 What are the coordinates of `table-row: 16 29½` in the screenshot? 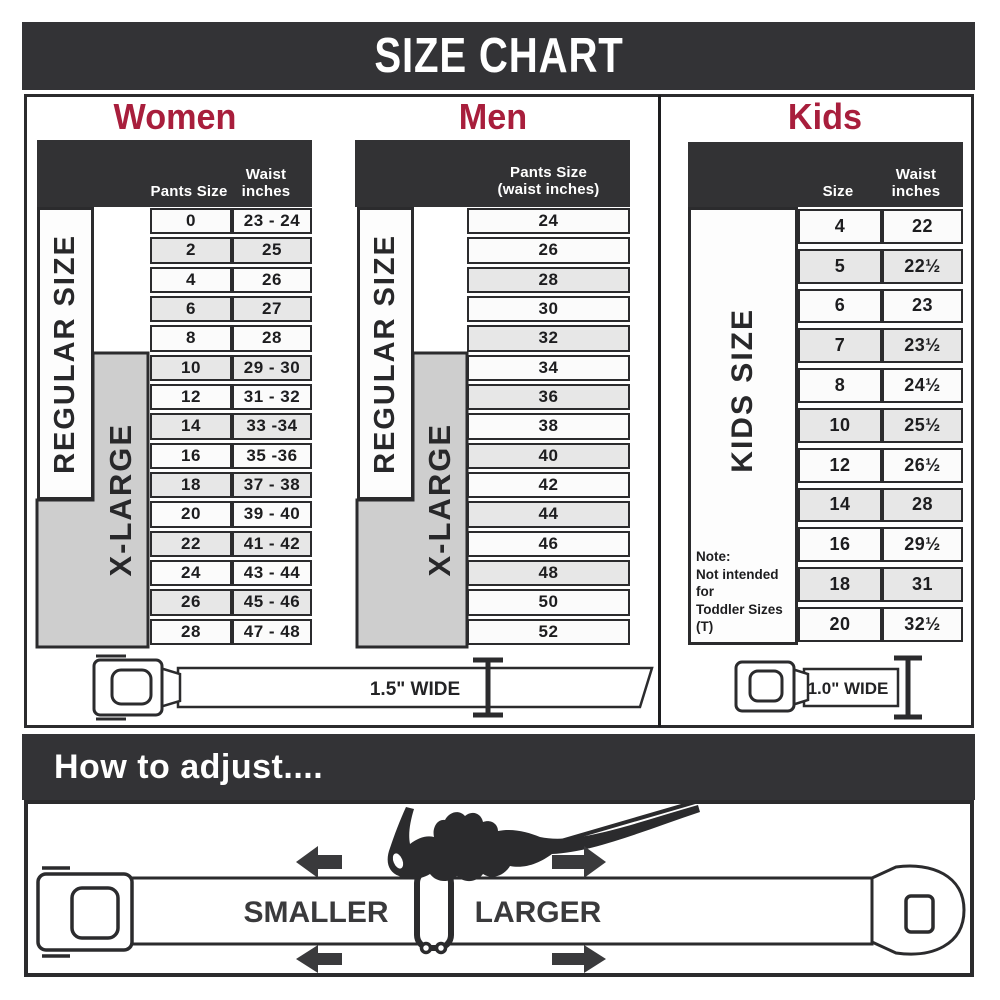 It's located at (880, 545).